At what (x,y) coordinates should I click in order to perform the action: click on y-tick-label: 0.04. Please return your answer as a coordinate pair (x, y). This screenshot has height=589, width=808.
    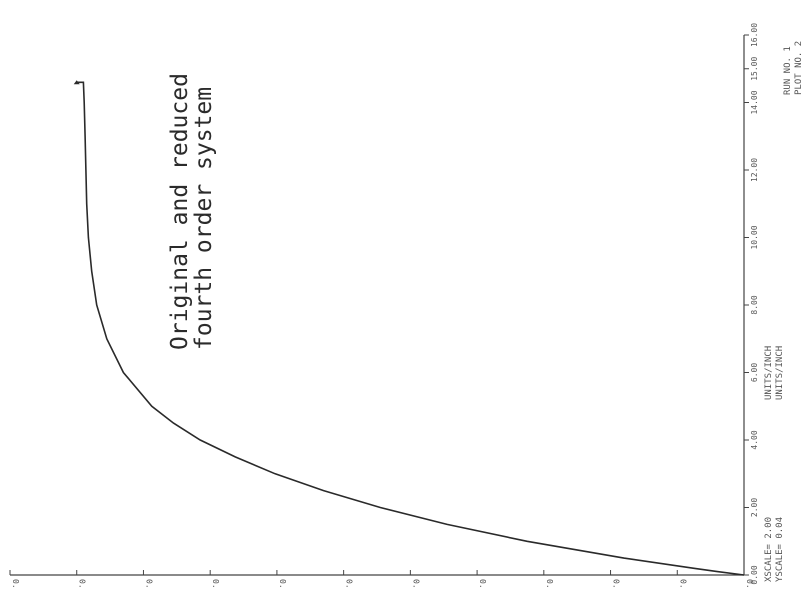
    Looking at the image, I should click on (682, 584).